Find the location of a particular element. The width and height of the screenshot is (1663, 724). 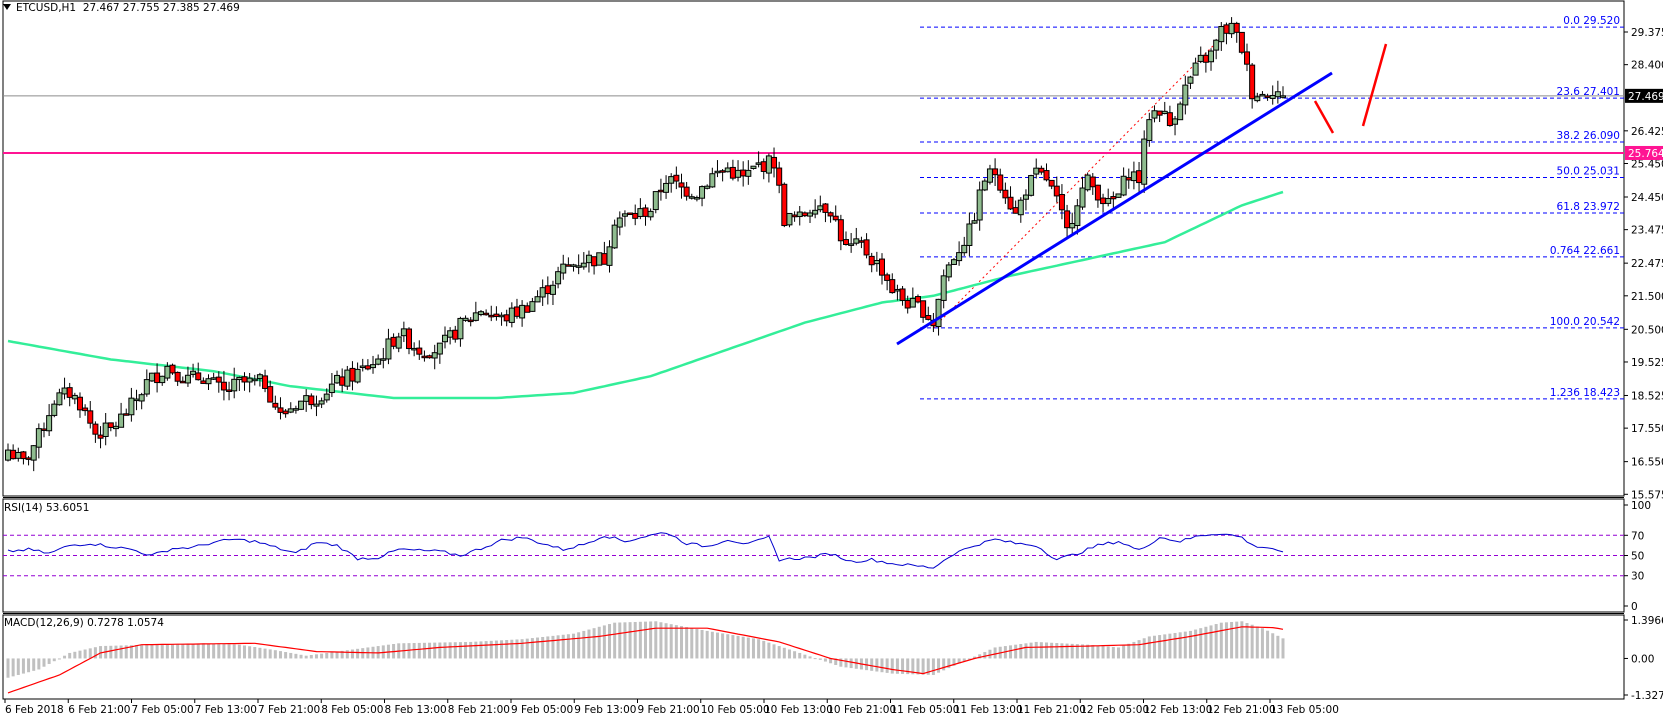

time-tick-label: 11 Feb 05:00 is located at coordinates (925, 710).